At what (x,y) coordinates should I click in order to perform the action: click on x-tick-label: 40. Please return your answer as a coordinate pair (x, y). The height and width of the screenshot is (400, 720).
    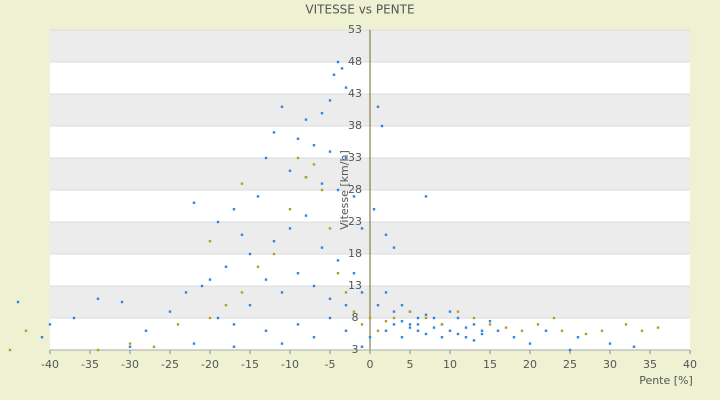
    Looking at the image, I should click on (690, 364).